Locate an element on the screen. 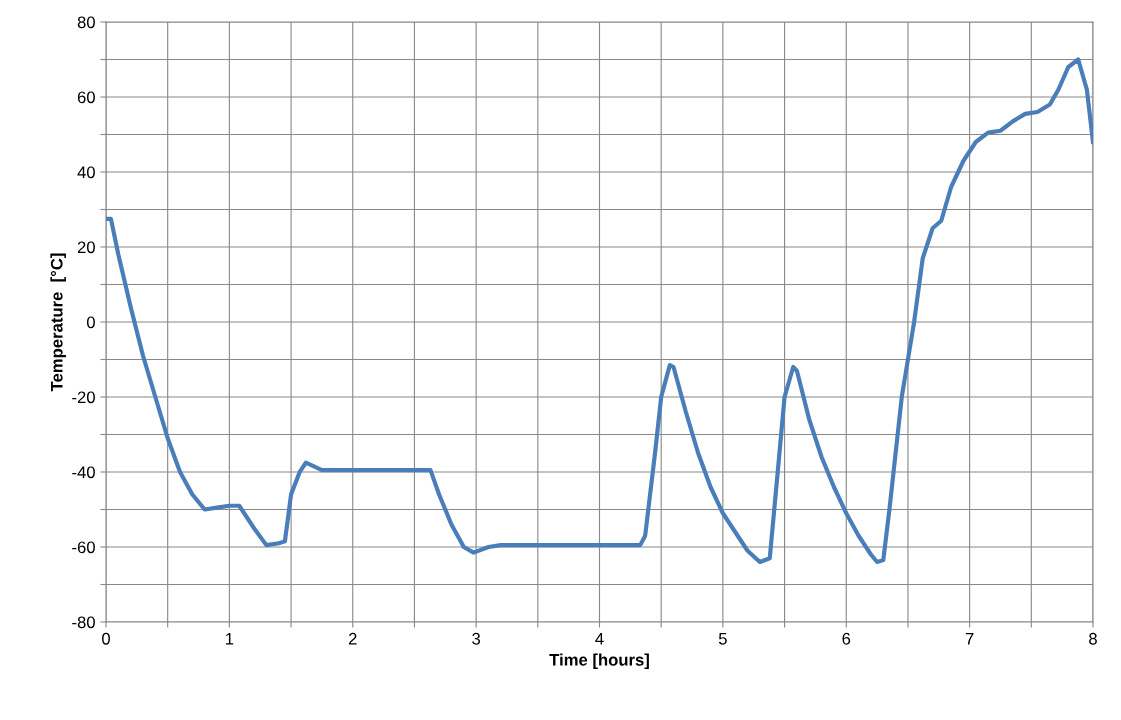 The image size is (1121, 720). x-tick-label: 1 is located at coordinates (230, 639).